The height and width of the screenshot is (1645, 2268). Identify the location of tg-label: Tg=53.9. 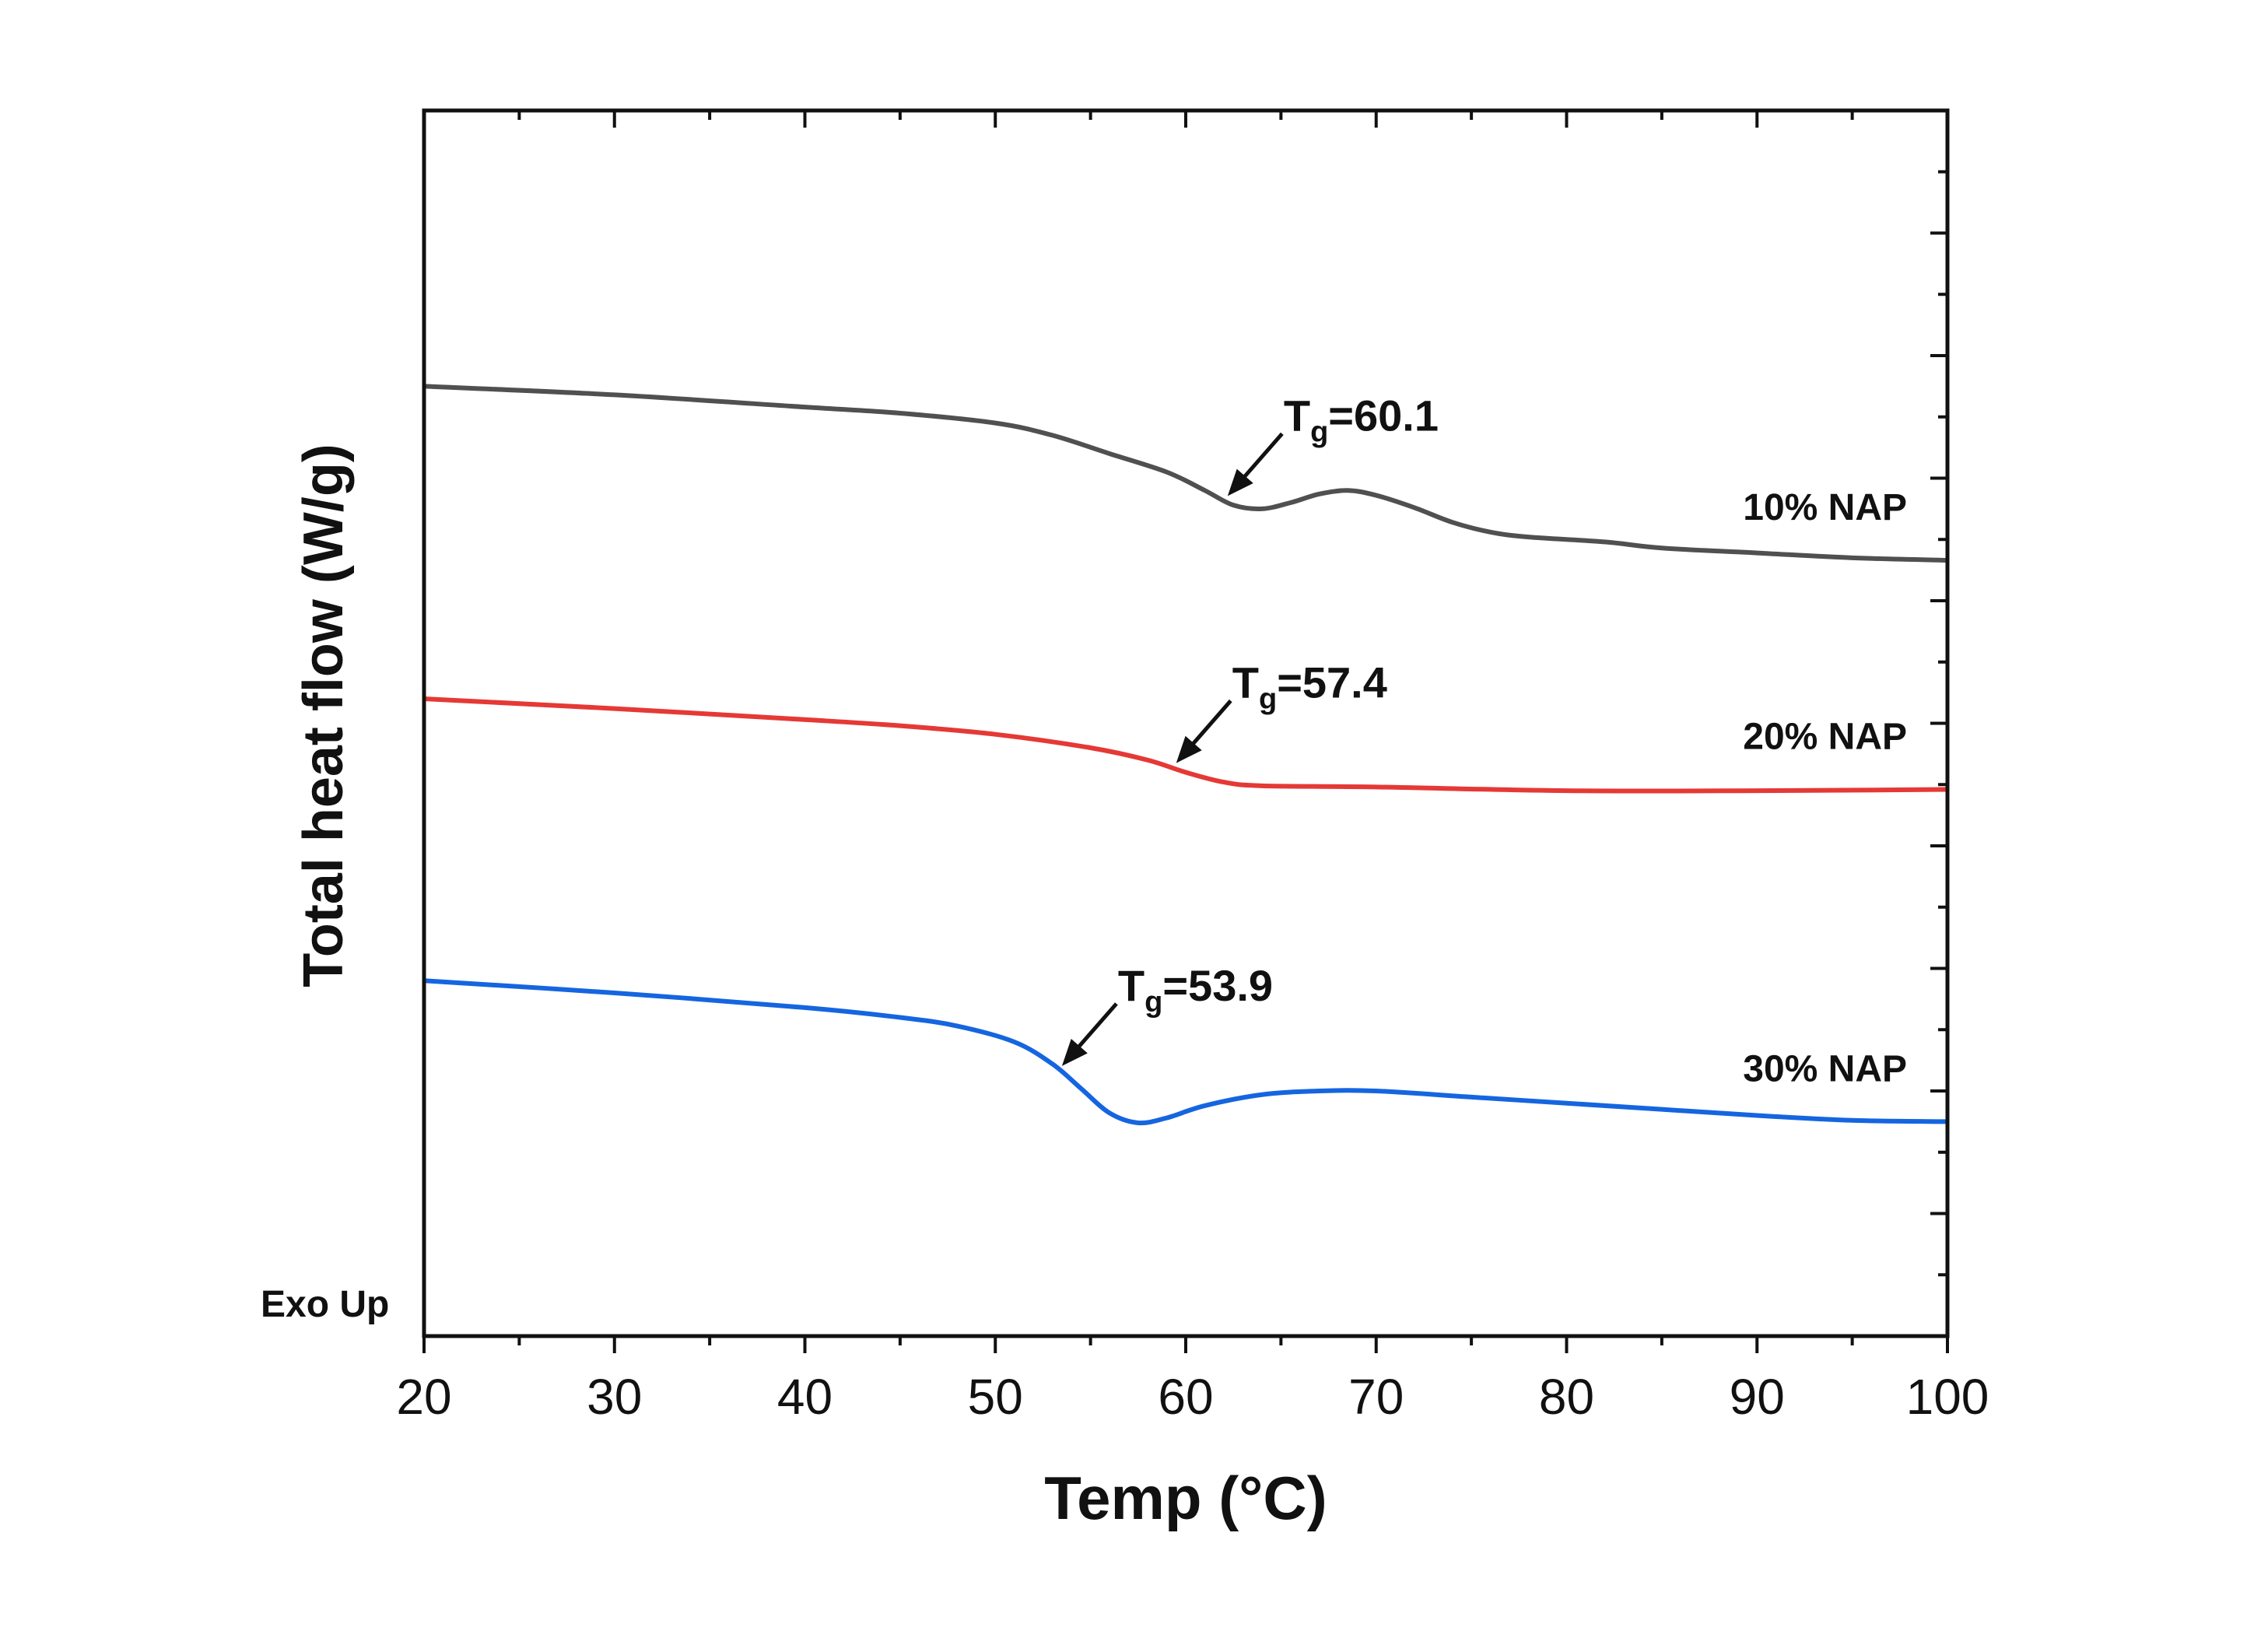
(1195, 990).